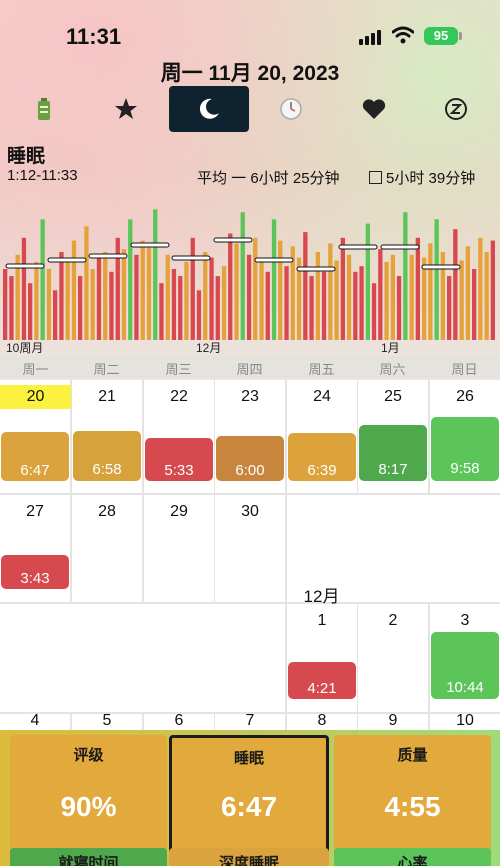  I want to click on chart-title: 睡眠, so click(26, 156).